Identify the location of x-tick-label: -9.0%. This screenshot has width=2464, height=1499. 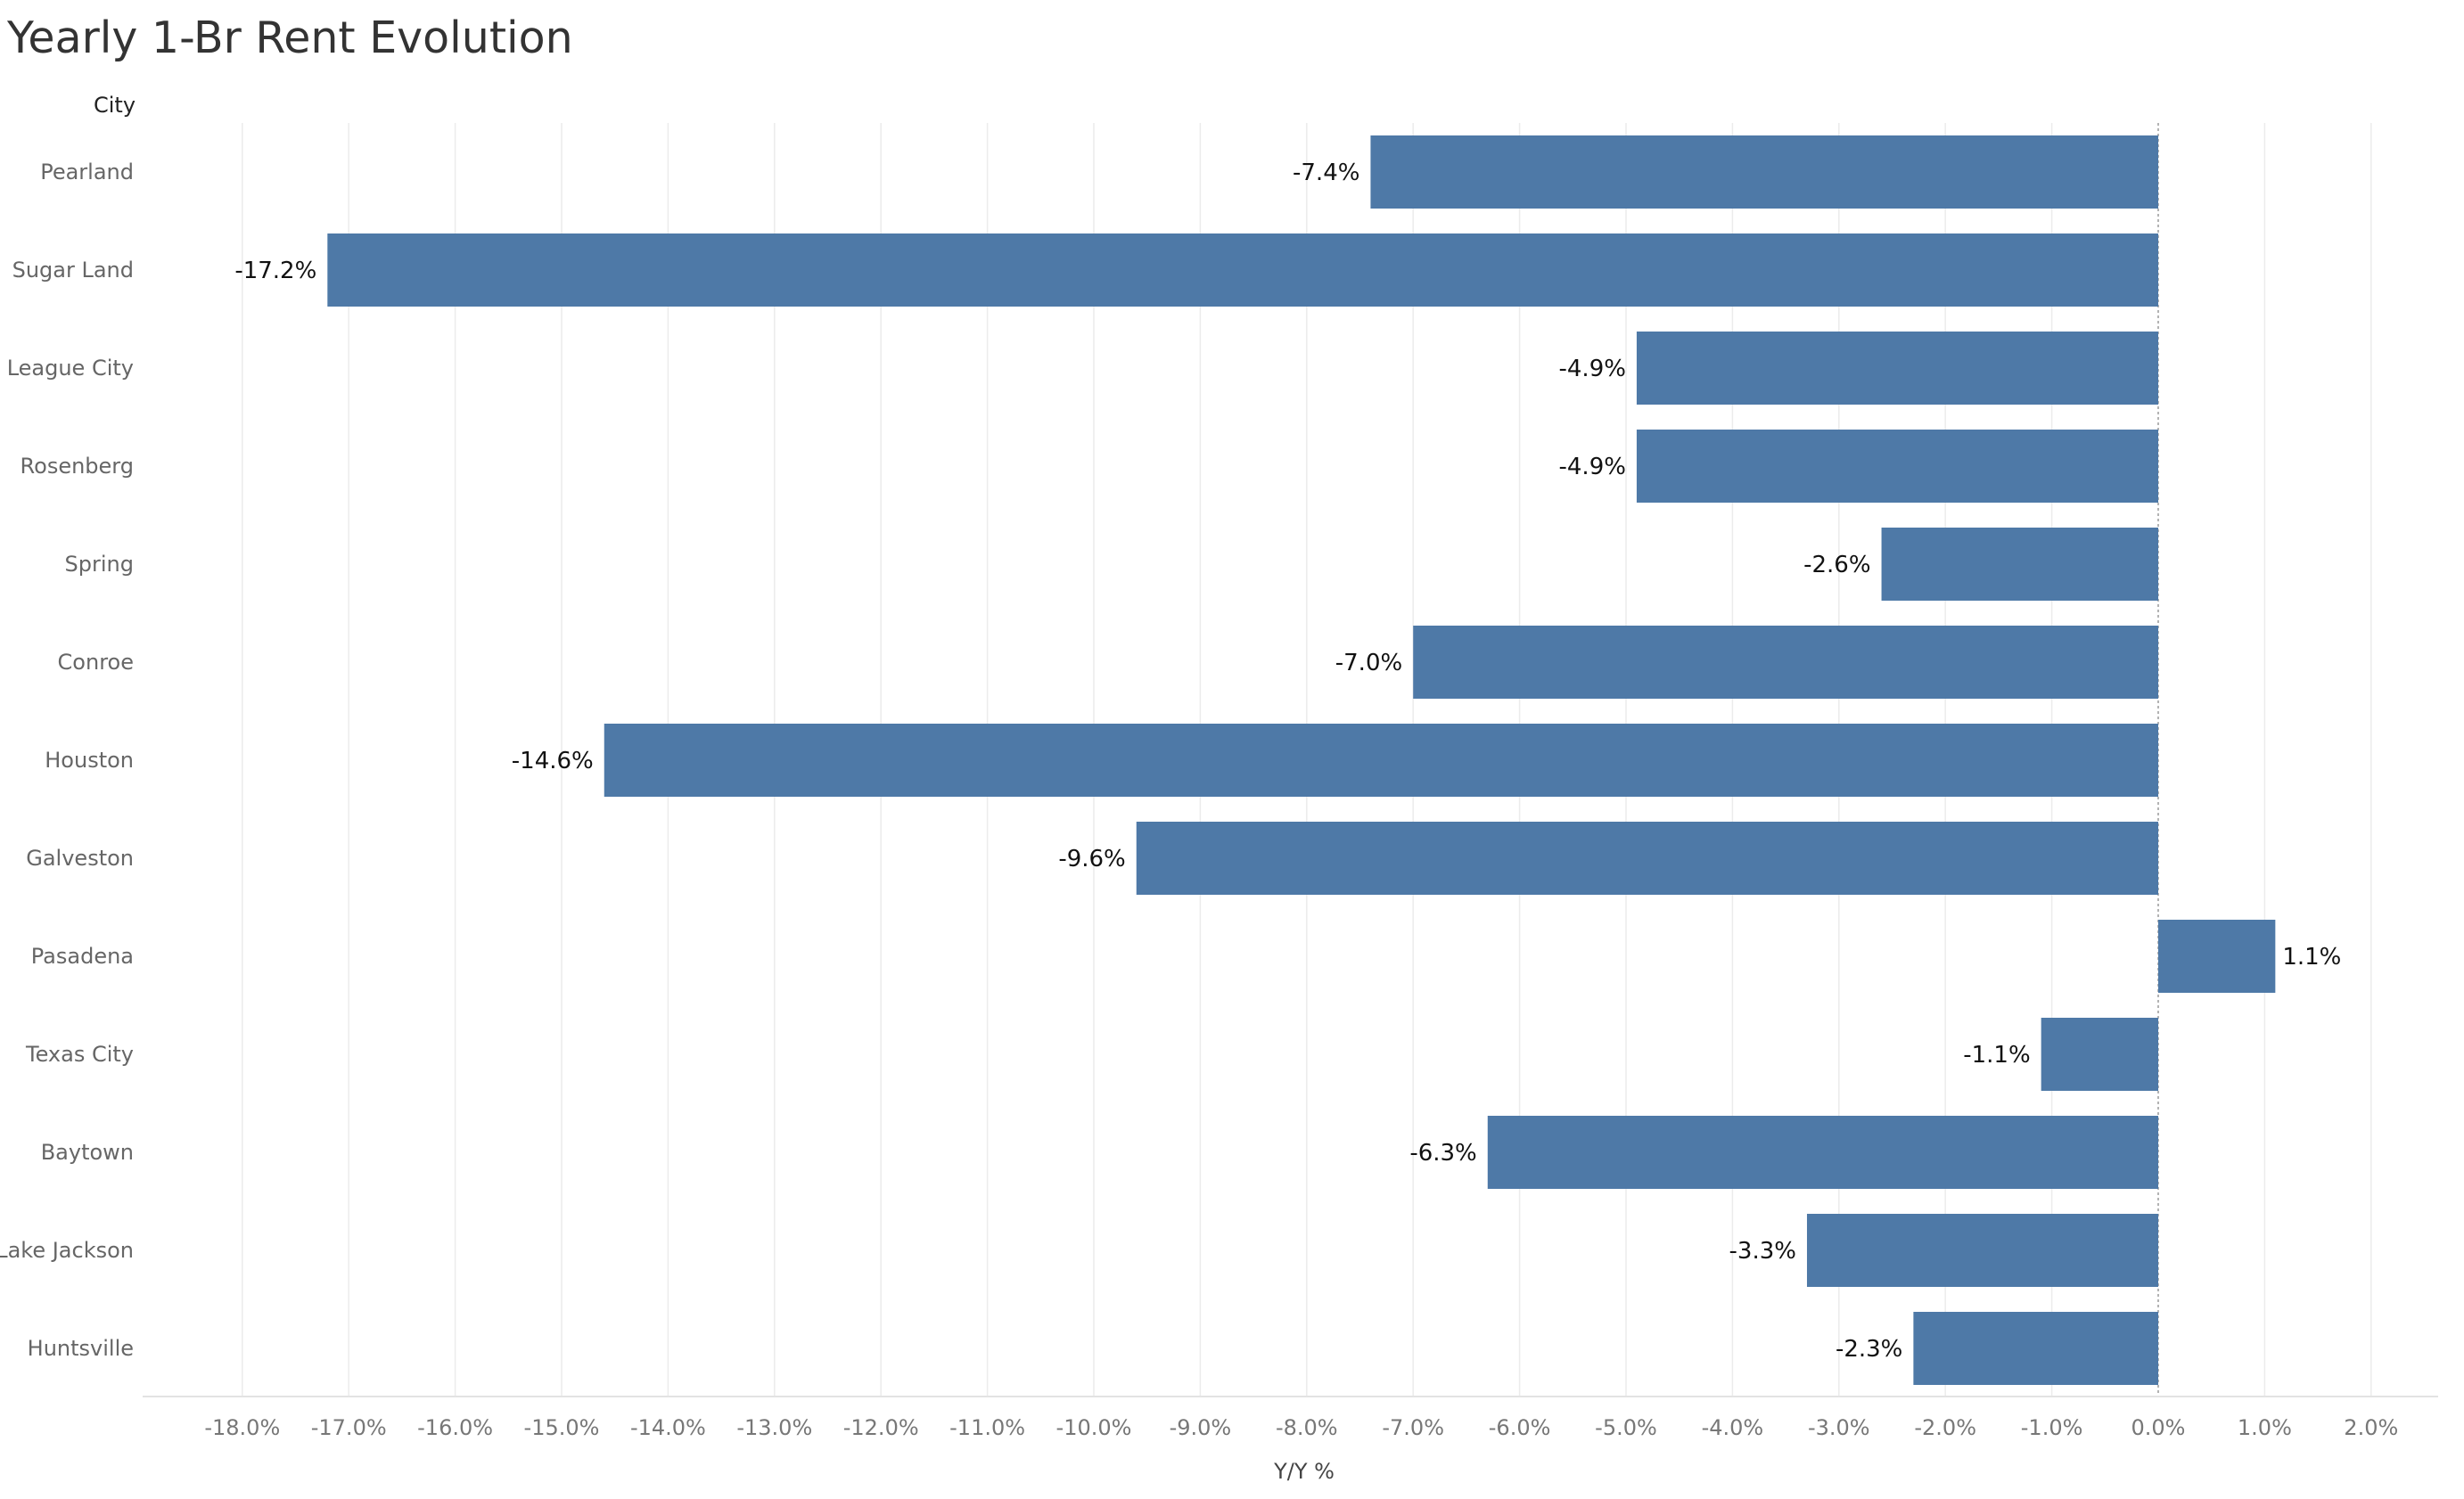
(1201, 1427).